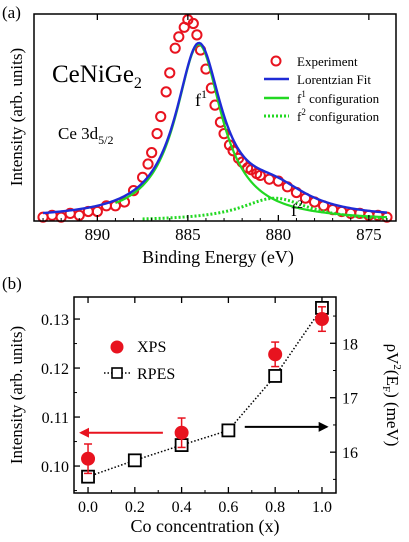  I want to click on b-ytick-right-label-18: 18, so click(350, 344).